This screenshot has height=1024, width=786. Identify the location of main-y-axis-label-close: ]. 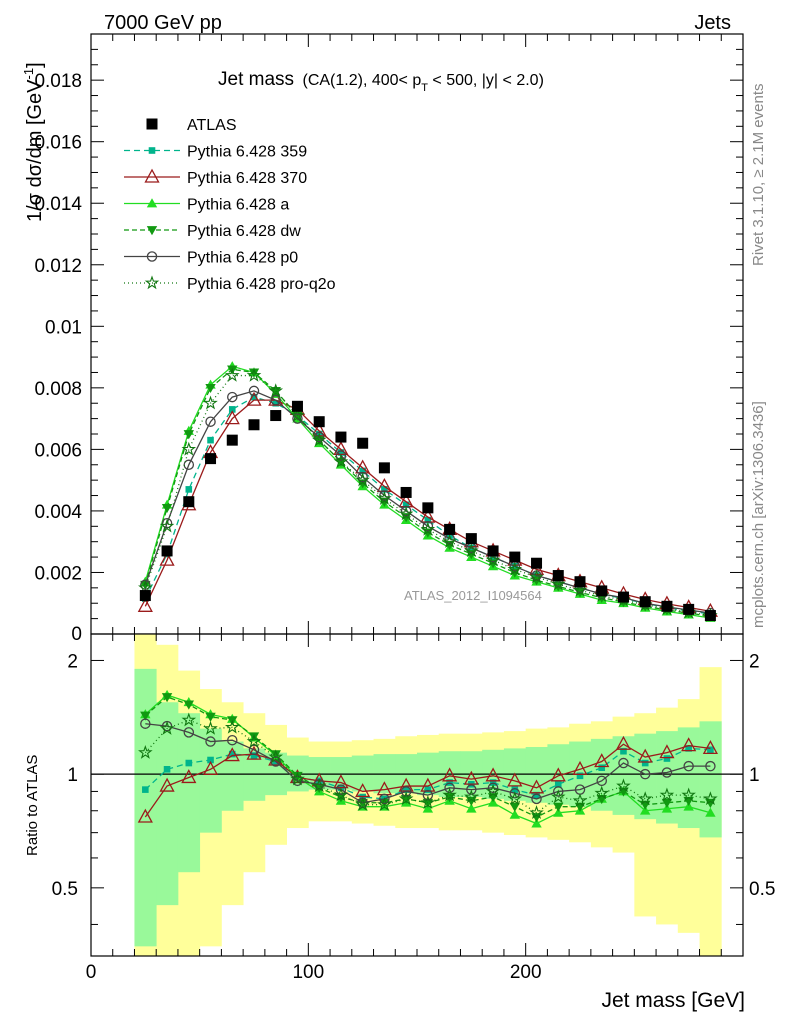
(35, 65).